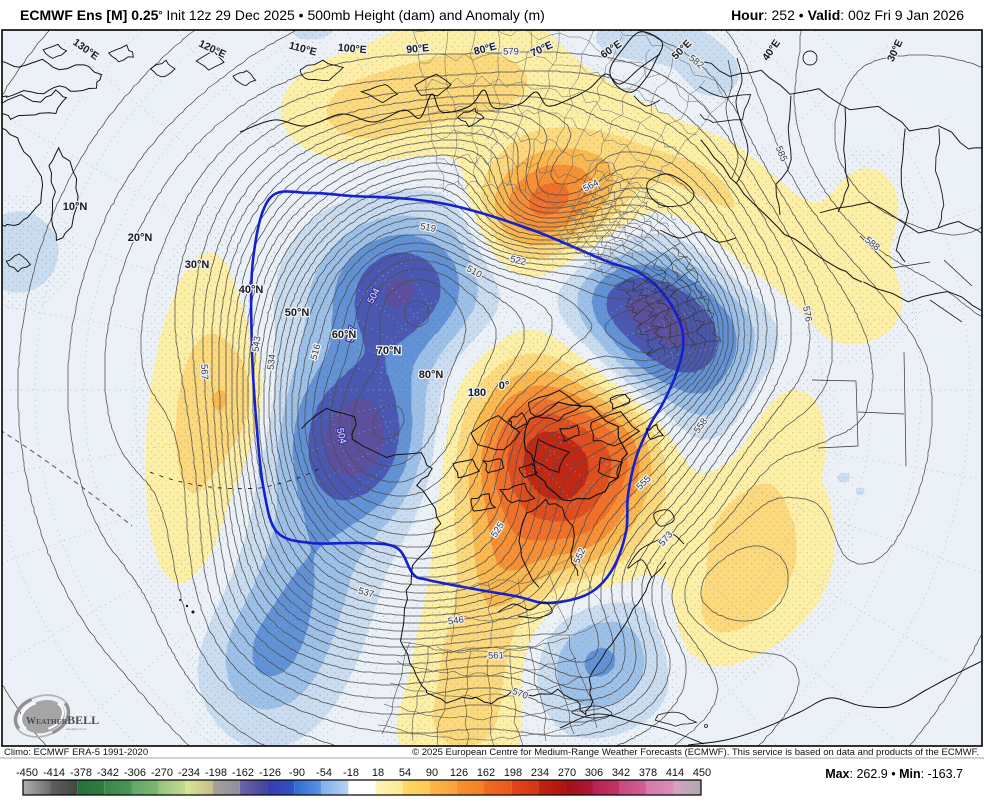 Image resolution: width=984 pixels, height=808 pixels. I want to click on svg-text: 561, so click(496, 655).